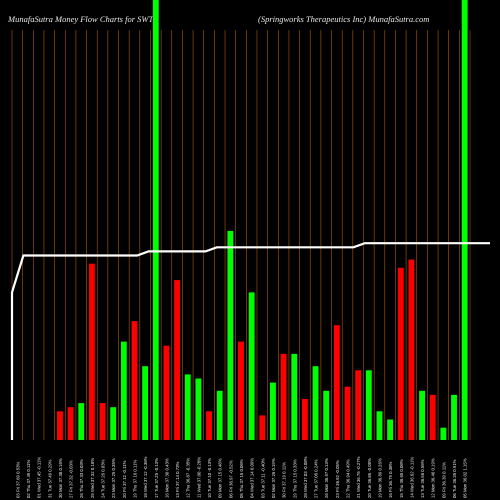 This screenshot has height=500, width=500. I want to click on x-tick-label: 06 Fri 36.97 -0.52%, so click(230, 479).